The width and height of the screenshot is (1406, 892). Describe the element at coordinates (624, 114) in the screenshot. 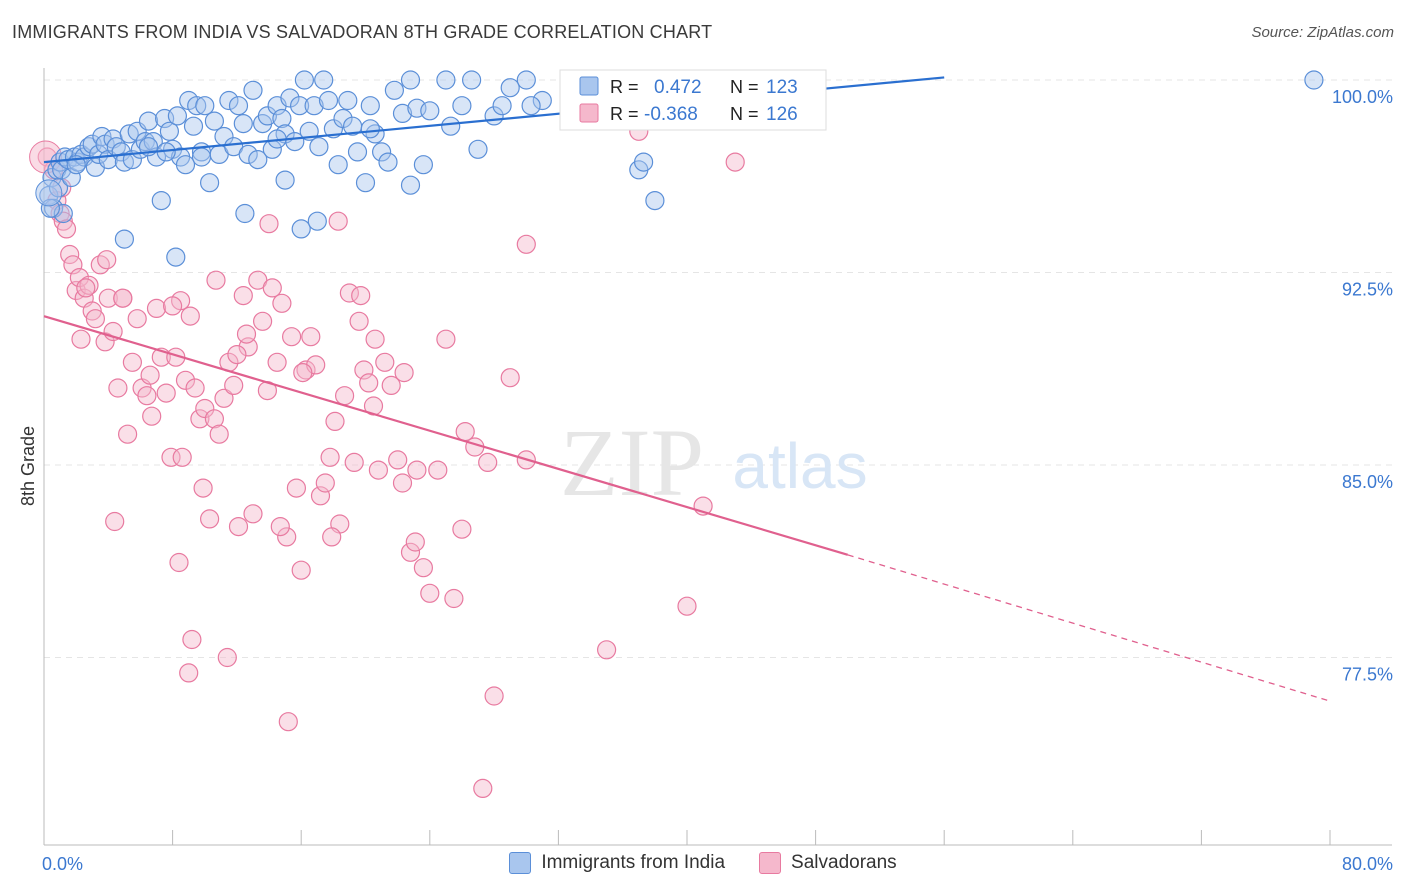

I see `stats-r-label-2: R =` at that location.